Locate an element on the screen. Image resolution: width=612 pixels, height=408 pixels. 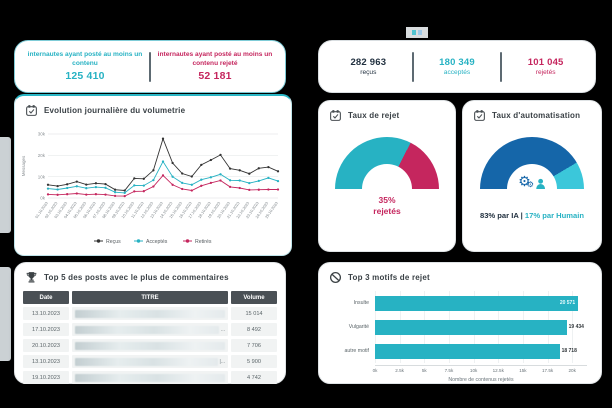
table-row: 19.10.2023 4 742 is located at coordinates (150, 377).